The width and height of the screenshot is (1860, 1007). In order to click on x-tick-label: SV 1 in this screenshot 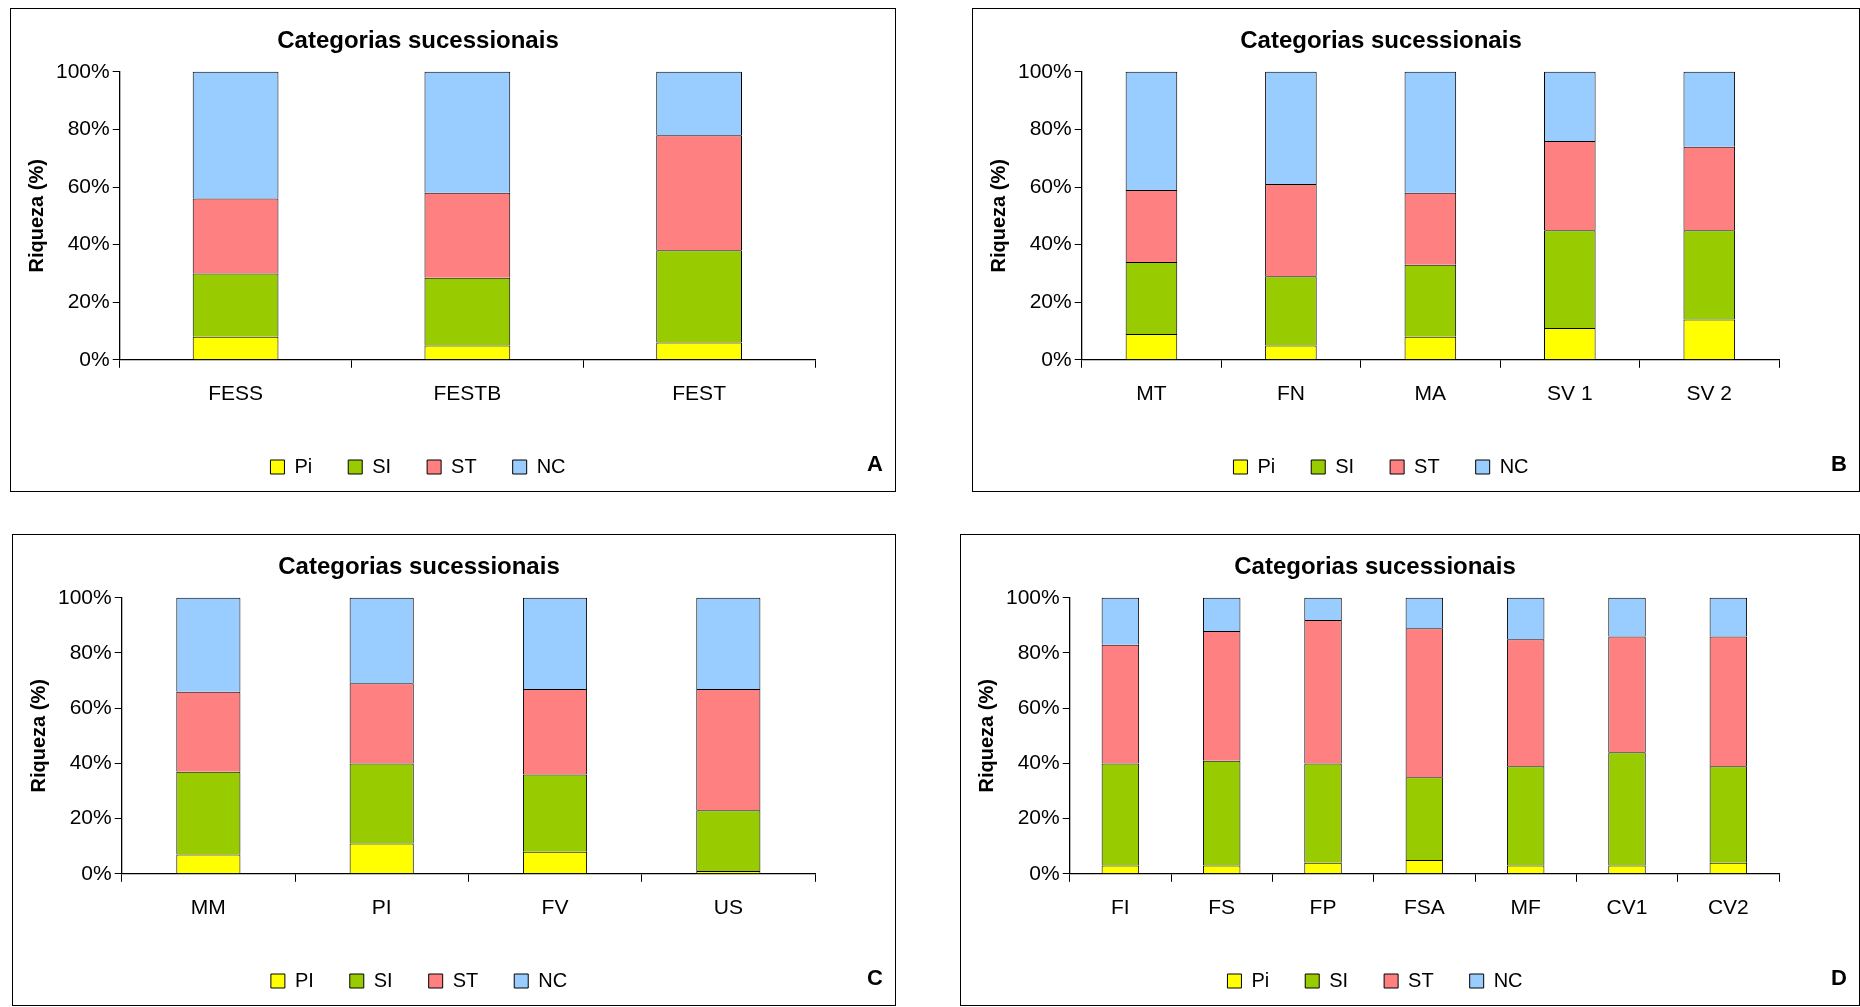, I will do `click(1570, 393)`.